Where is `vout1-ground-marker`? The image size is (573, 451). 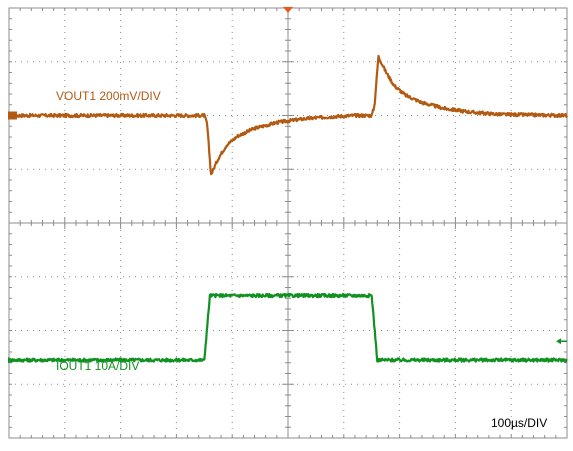
vout1-ground-marker is located at coordinates (12, 115).